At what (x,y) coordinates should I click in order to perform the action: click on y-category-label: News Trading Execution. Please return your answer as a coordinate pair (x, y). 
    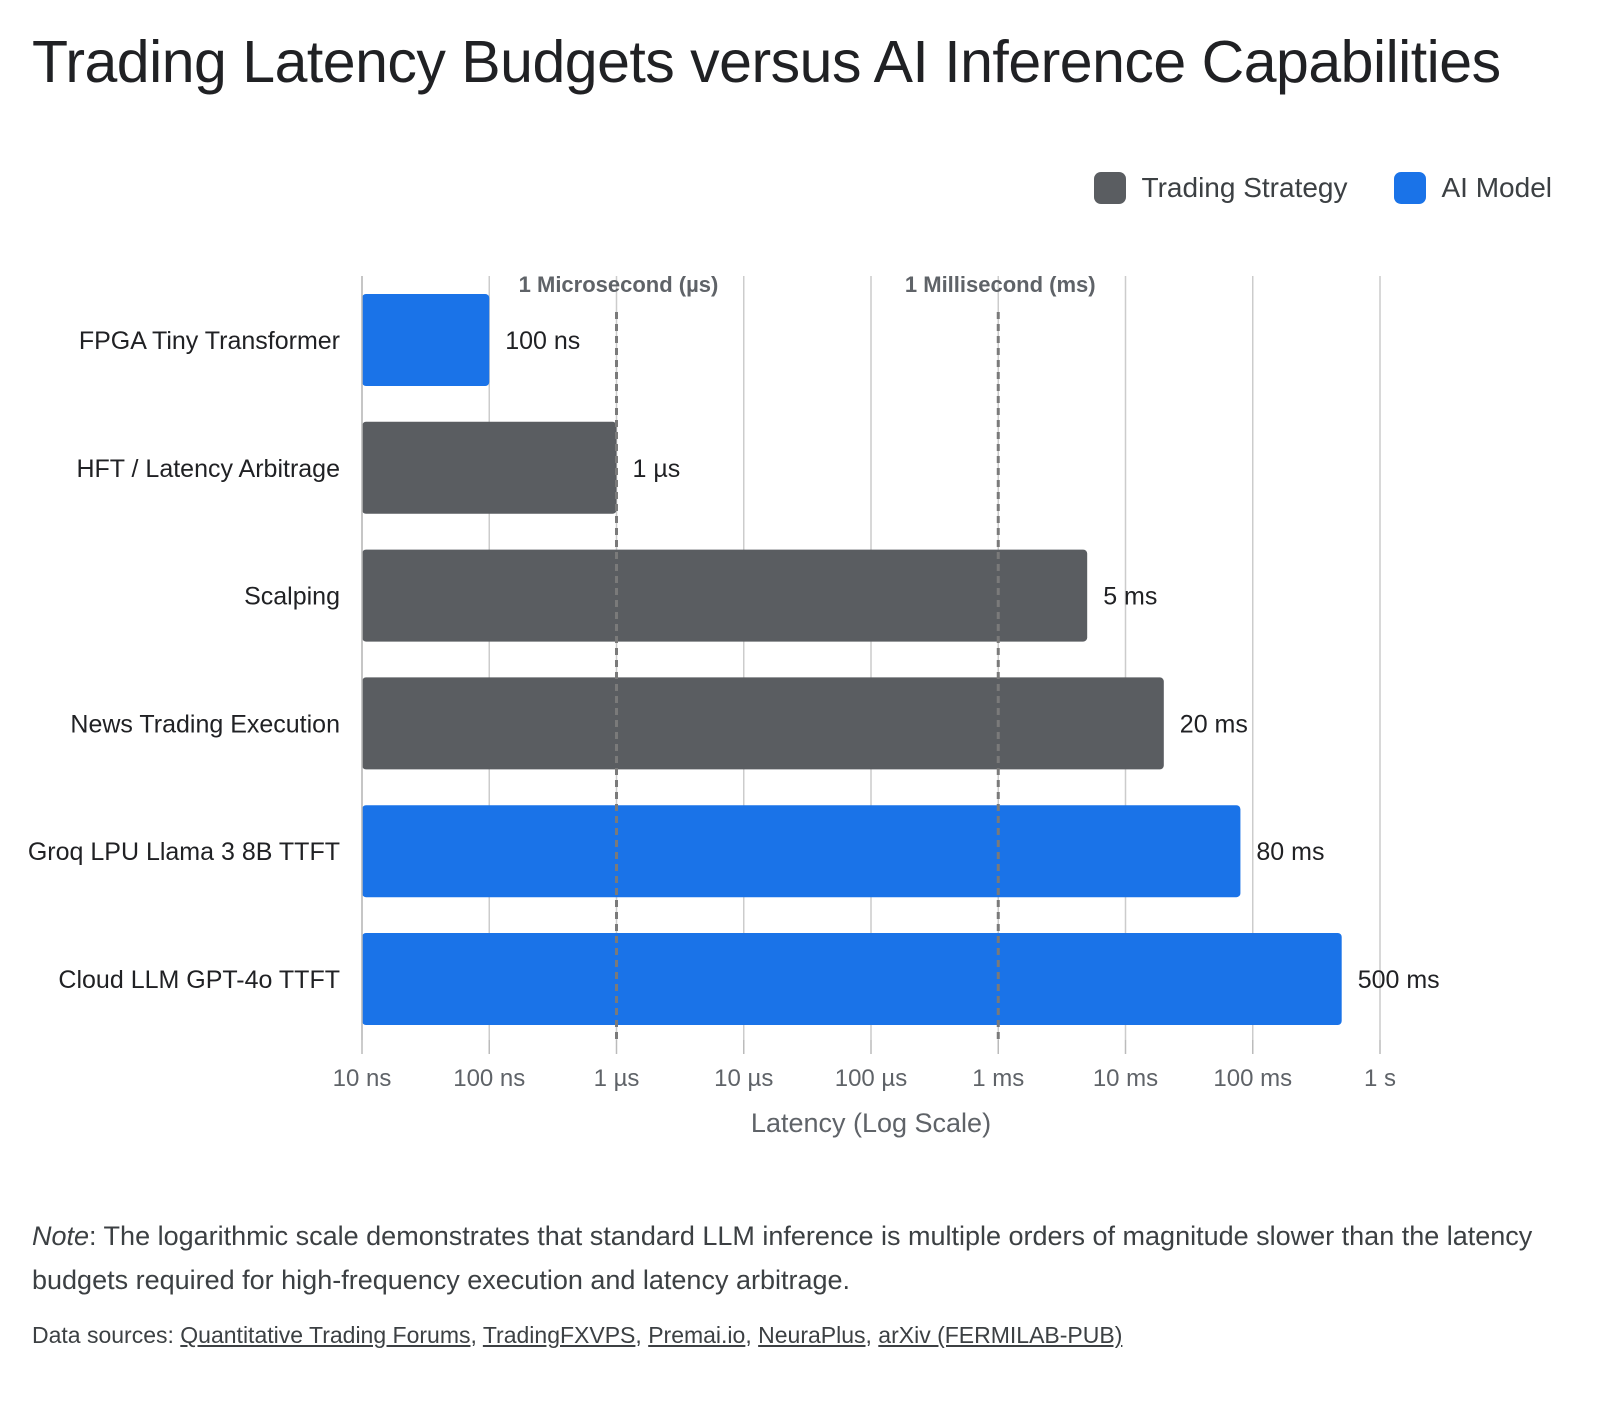
    Looking at the image, I should click on (205, 724).